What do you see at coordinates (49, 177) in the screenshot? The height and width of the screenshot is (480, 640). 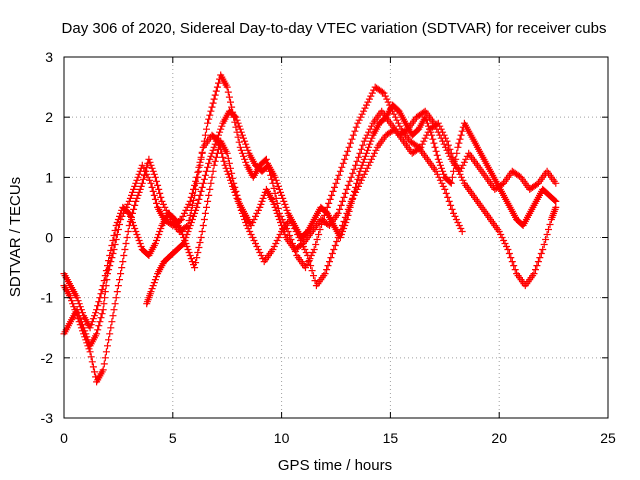 I see `y-tick-label: 1` at bounding box center [49, 177].